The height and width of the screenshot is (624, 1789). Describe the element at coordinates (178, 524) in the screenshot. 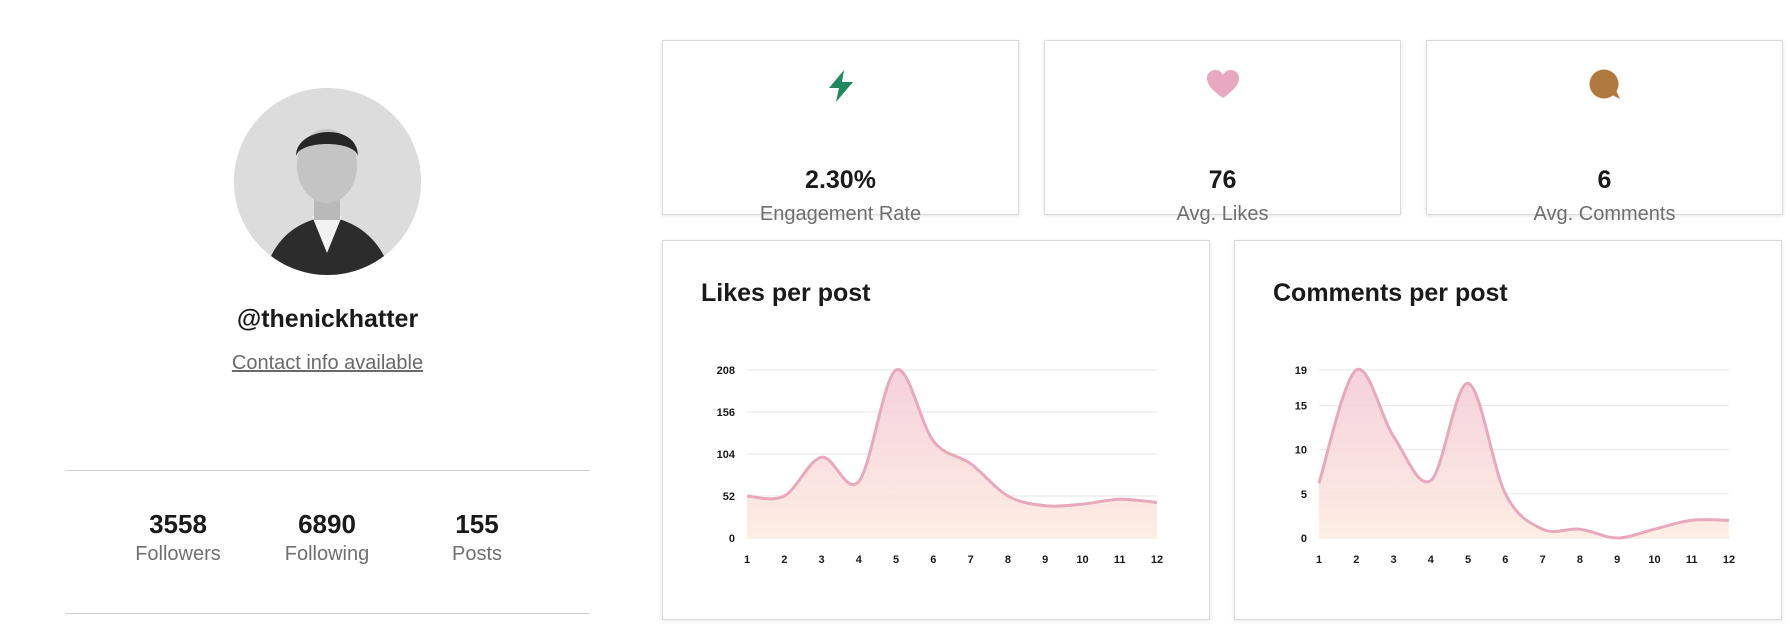

I see `followers-count: 3558` at that location.